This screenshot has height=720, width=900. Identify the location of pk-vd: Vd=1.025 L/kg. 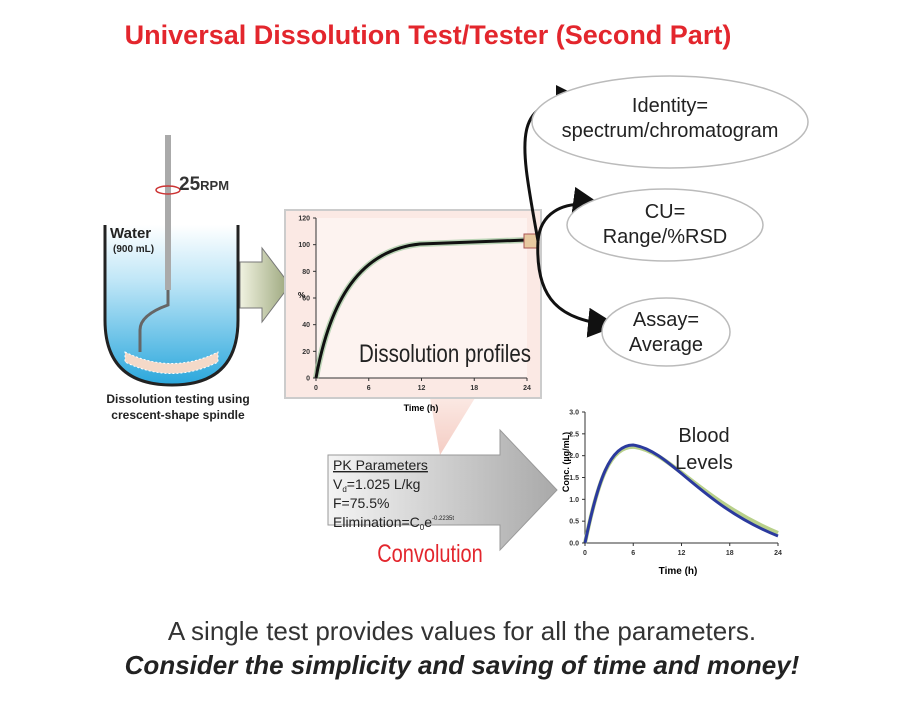
(376, 485).